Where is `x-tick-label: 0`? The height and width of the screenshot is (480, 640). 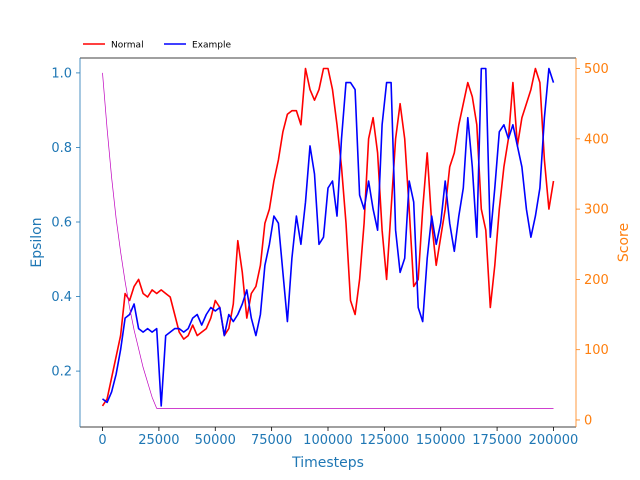 x-tick-label: 0 is located at coordinates (102, 440).